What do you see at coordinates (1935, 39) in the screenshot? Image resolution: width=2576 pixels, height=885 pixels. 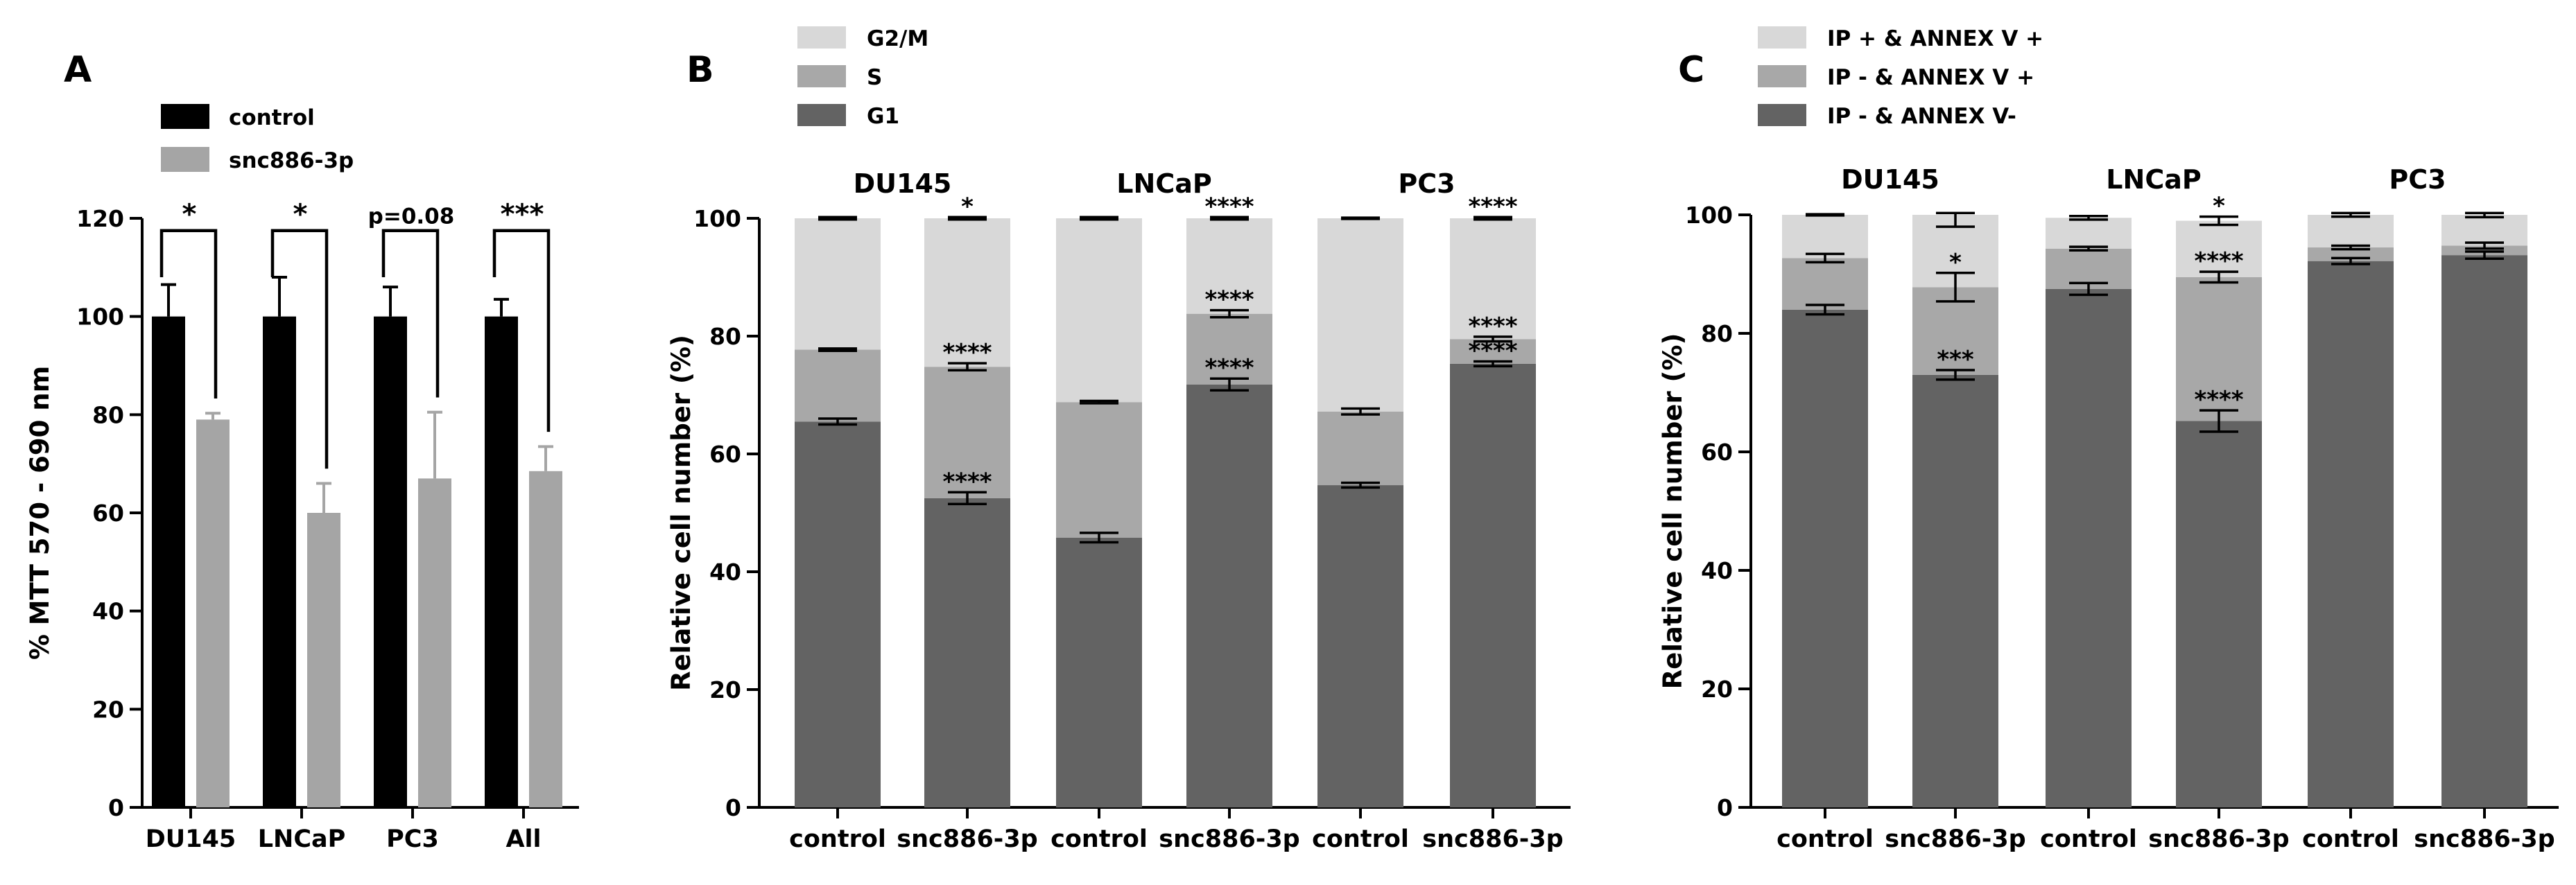 I see `panel-c-legend-label-0: IP + & ANNEX V +` at bounding box center [1935, 39].